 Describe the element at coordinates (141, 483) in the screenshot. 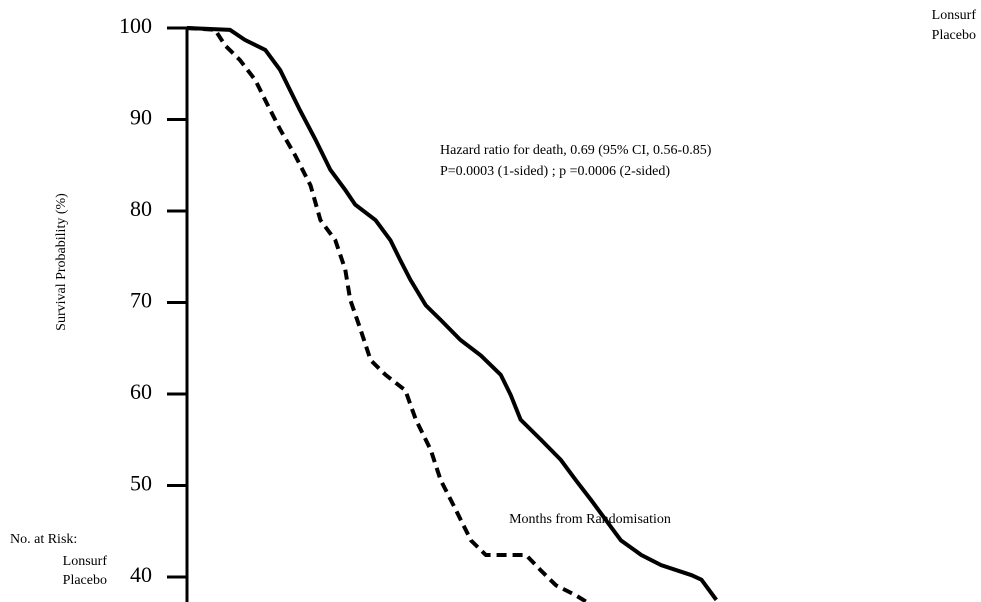

I see `y-tick-label: 50` at that location.